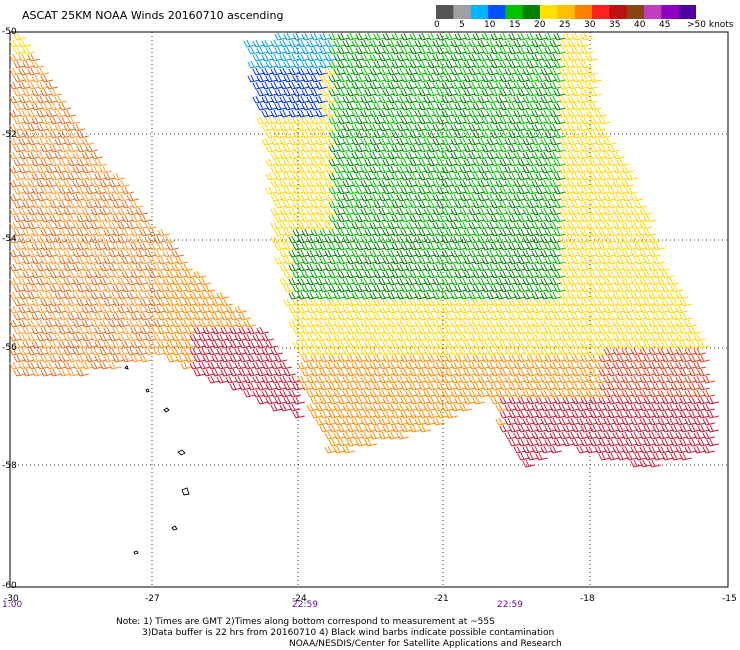  Describe the element at coordinates (566, 12) in the screenshot. I see `wind-speed-colorbar` at that location.